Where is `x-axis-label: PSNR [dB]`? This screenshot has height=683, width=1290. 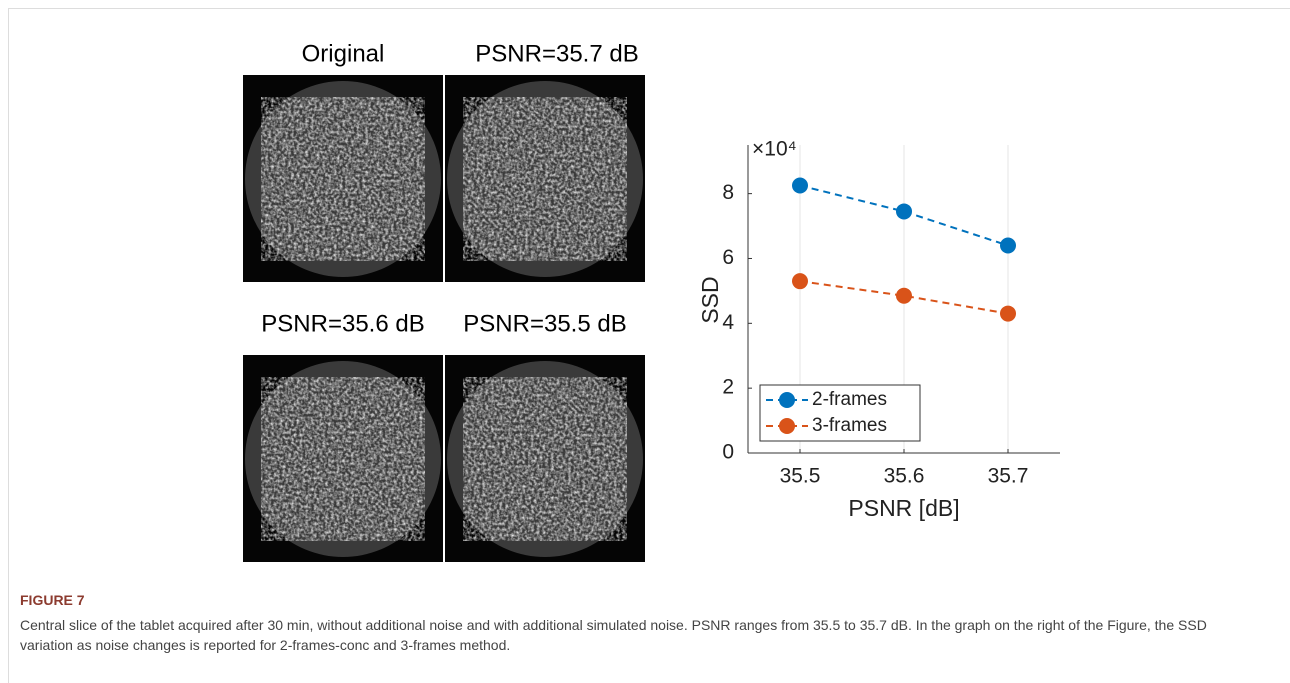 x-axis-label: PSNR [dB] is located at coordinates (903, 508).